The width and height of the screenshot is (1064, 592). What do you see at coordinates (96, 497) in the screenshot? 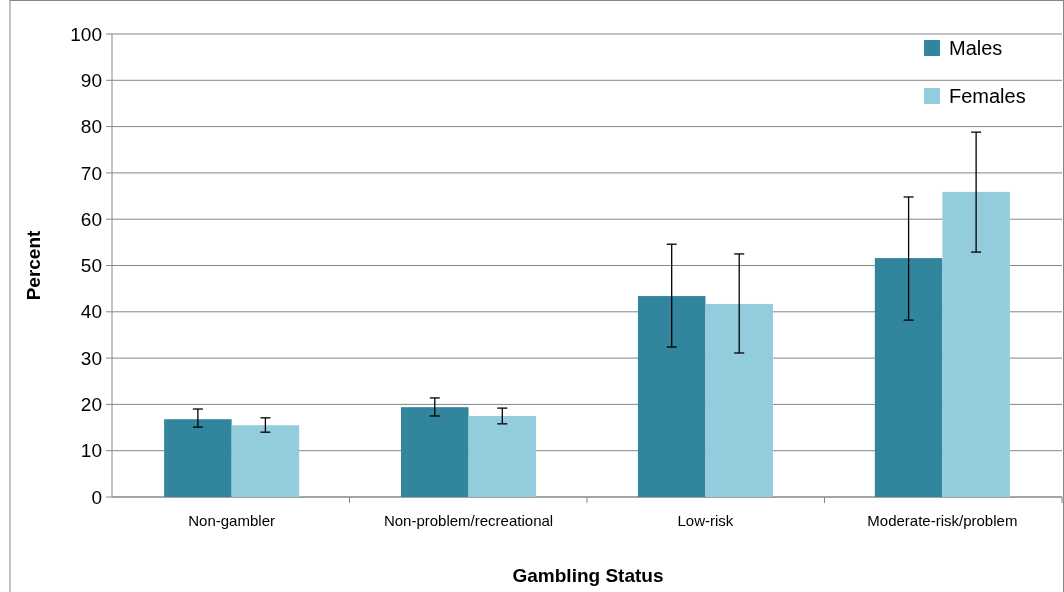
I see `y-tick-label: 0` at bounding box center [96, 497].